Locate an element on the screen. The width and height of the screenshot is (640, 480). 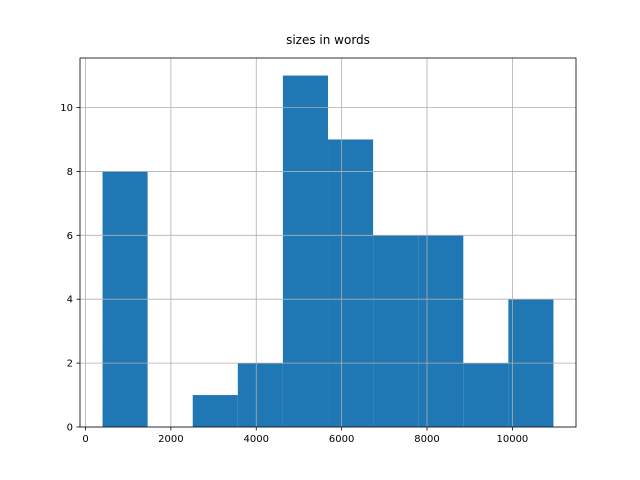
x-tick-label: 2000 is located at coordinates (170, 439).